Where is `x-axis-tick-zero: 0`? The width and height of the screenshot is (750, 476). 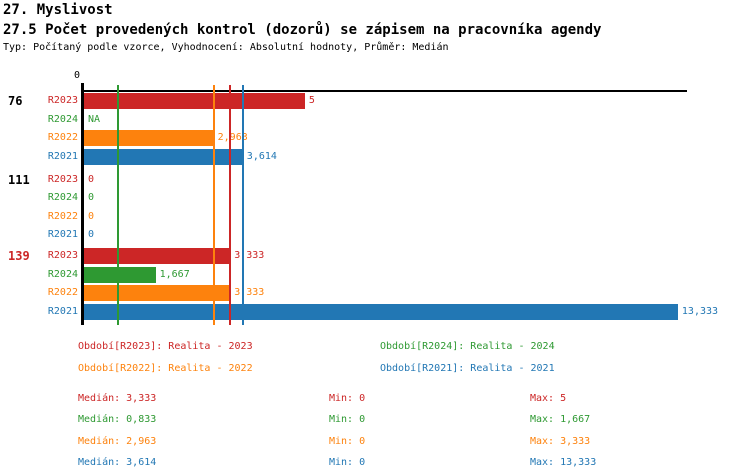 x-axis-tick-zero: 0 is located at coordinates (77, 75).